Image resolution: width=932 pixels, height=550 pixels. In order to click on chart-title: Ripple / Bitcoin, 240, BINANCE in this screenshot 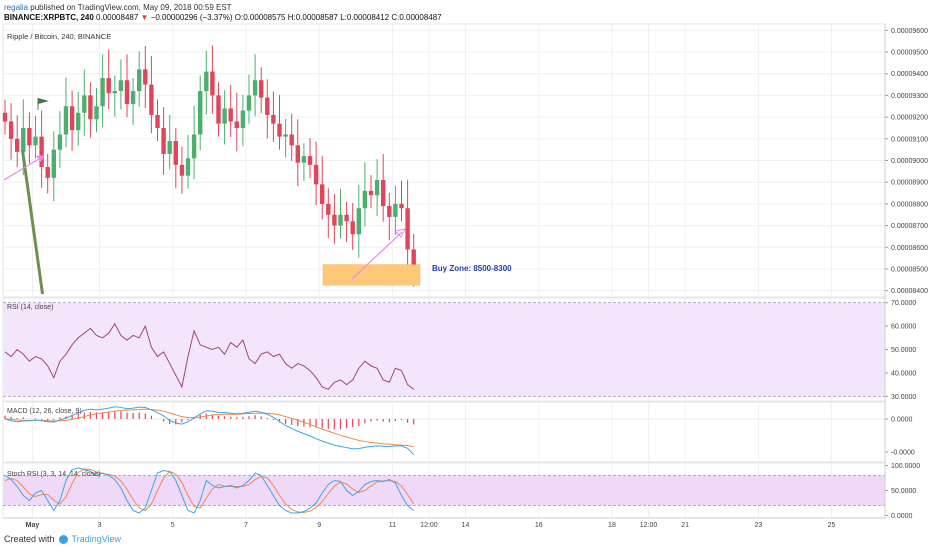, I will do `click(59, 36)`.